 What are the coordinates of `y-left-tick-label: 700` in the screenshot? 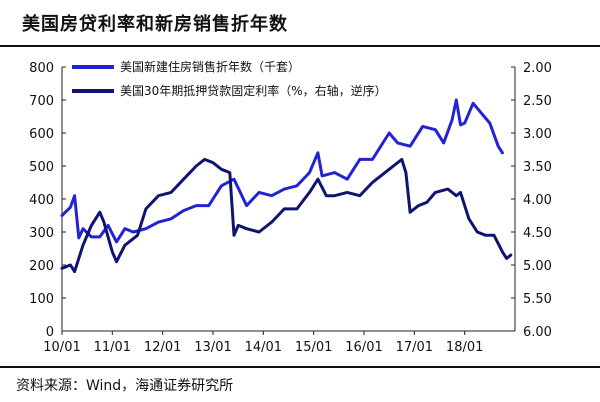 It's located at (41, 101).